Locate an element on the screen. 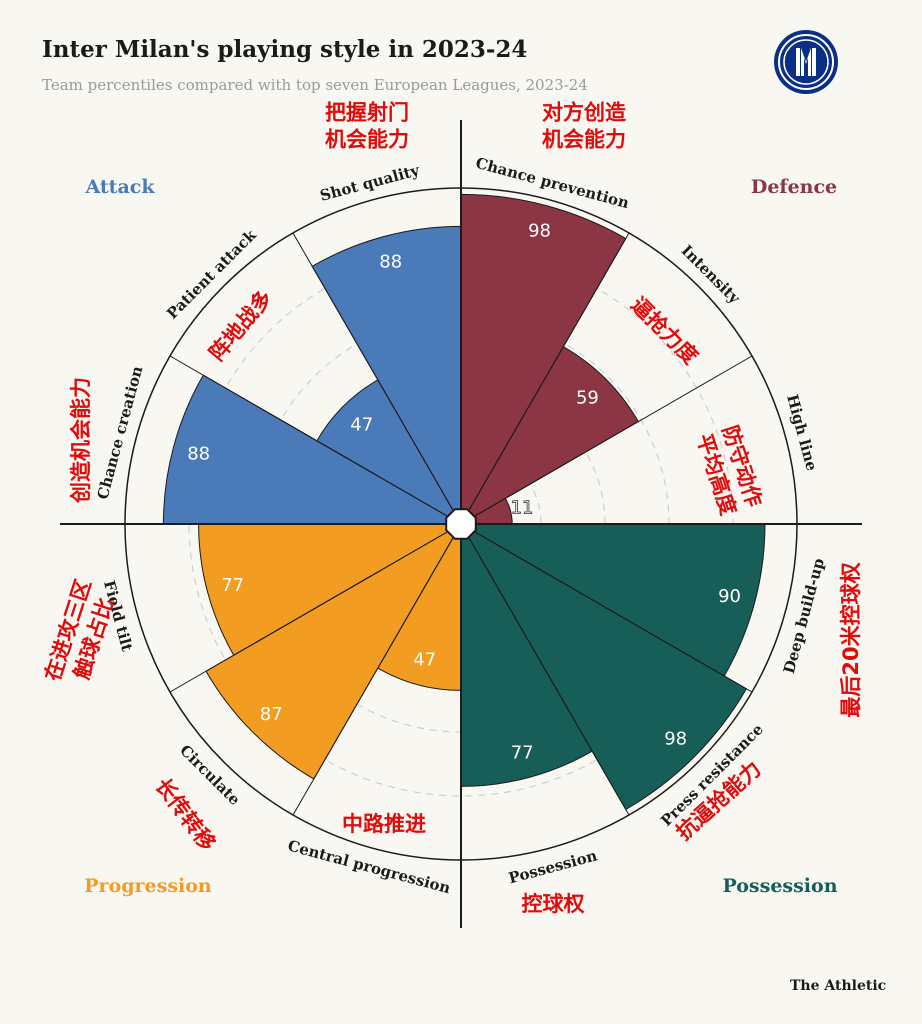  bar-field-tilt is located at coordinates (330, 589).